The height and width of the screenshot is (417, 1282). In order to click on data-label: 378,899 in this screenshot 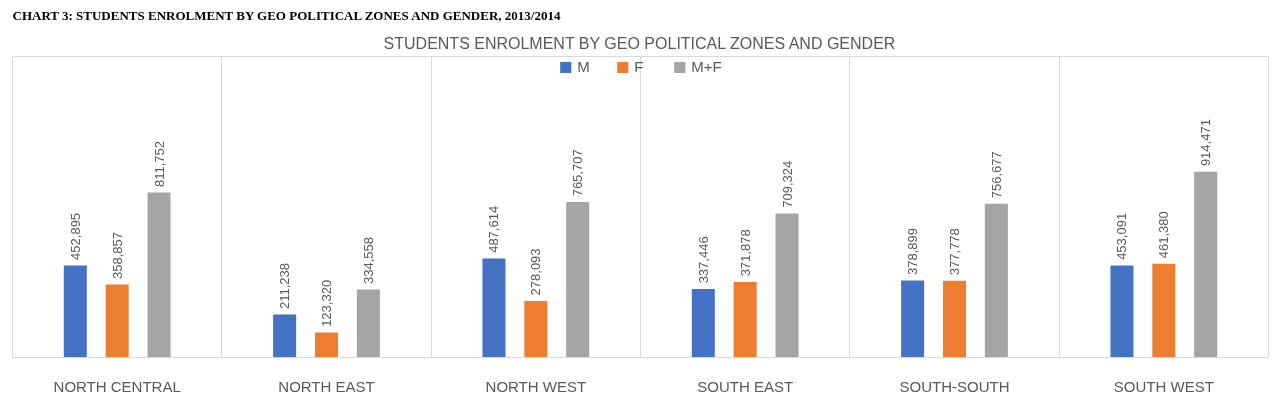, I will do `click(913, 251)`.